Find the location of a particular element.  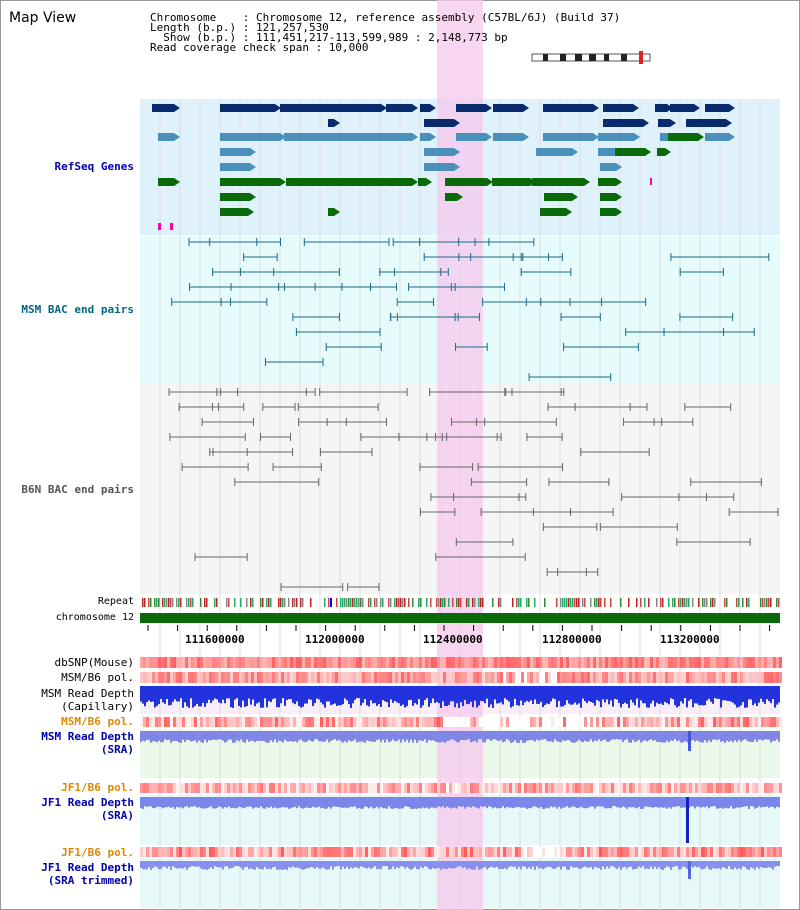

chromosome-bar is located at coordinates (460, 618).